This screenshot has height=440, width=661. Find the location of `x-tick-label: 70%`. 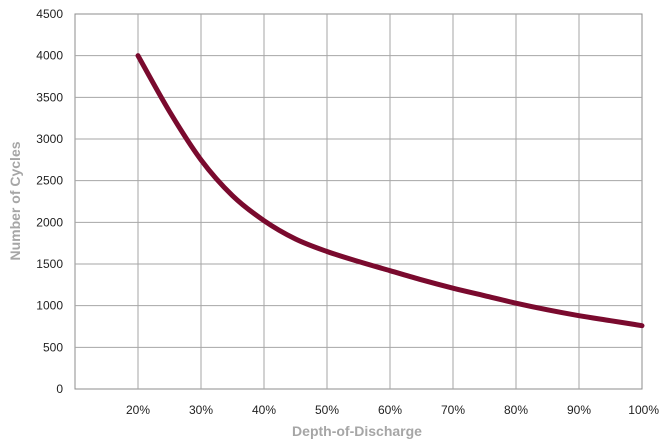

x-tick-label: 70% is located at coordinates (453, 410).